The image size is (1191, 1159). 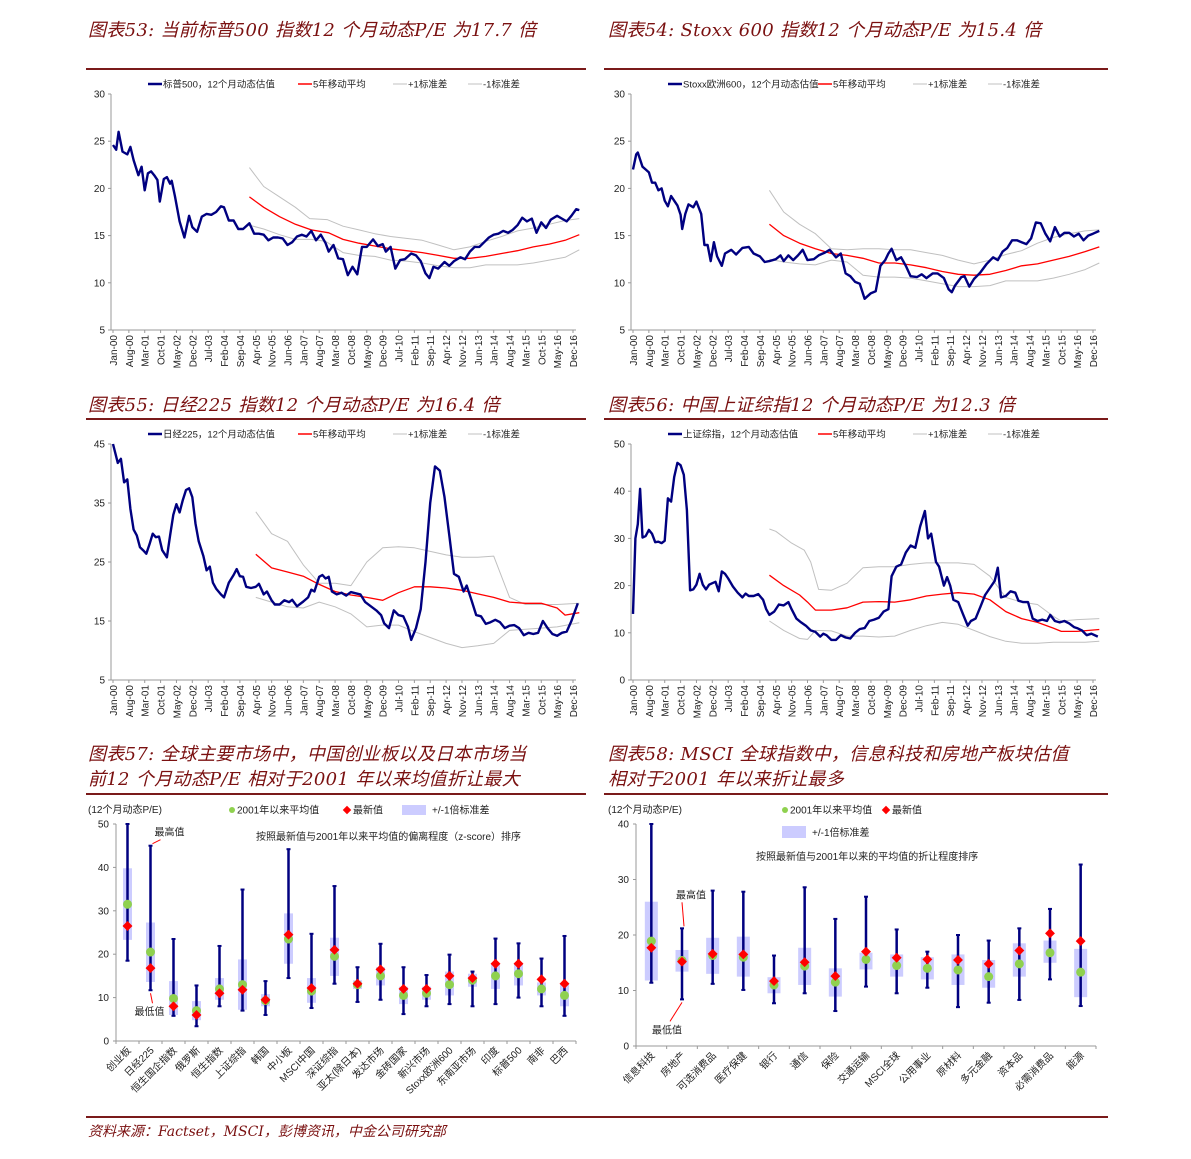 I want to click on svg-text: May-02, so click(x=697, y=352).